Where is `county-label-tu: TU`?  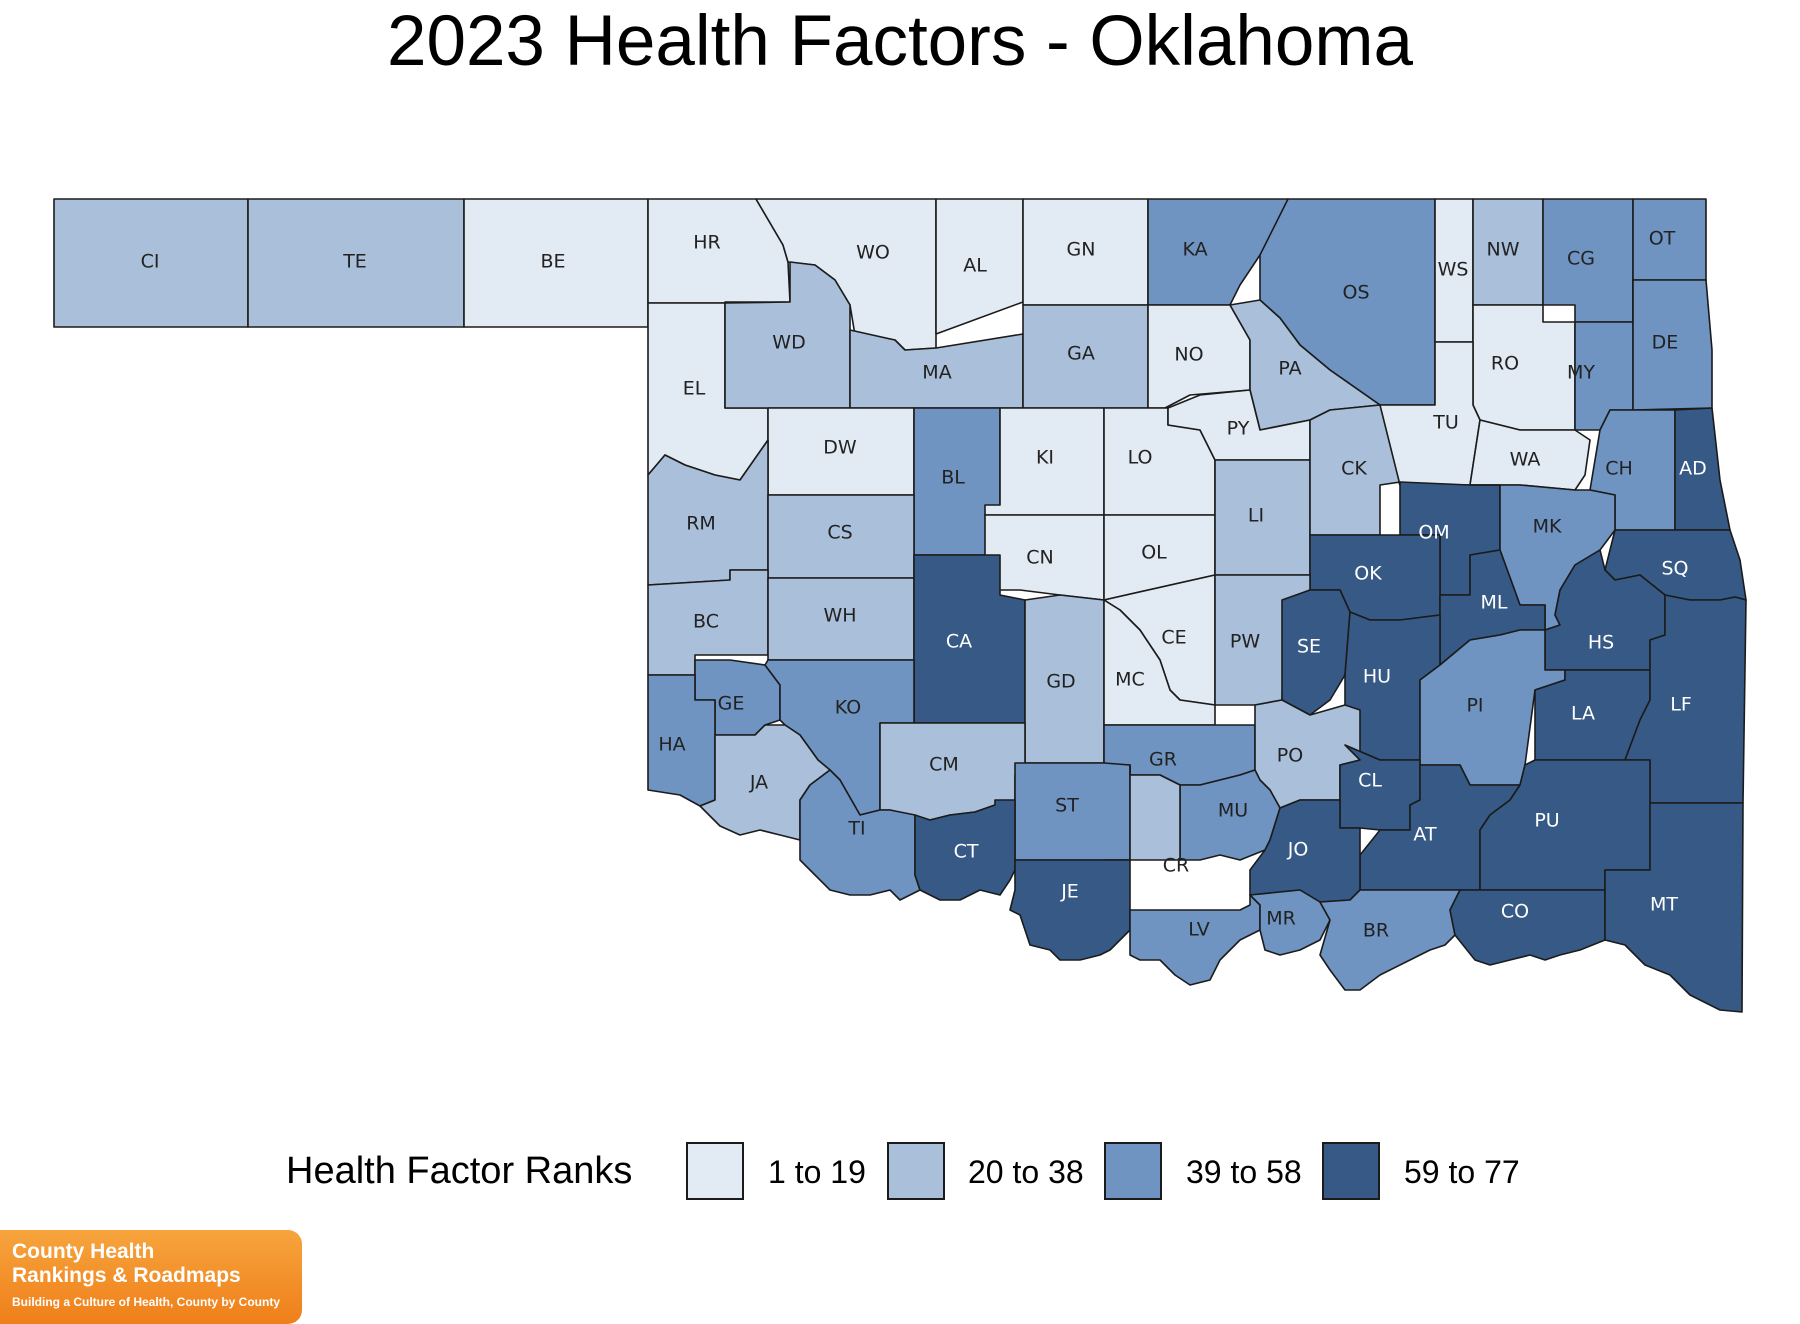
county-label-tu: TU is located at coordinates (1445, 423).